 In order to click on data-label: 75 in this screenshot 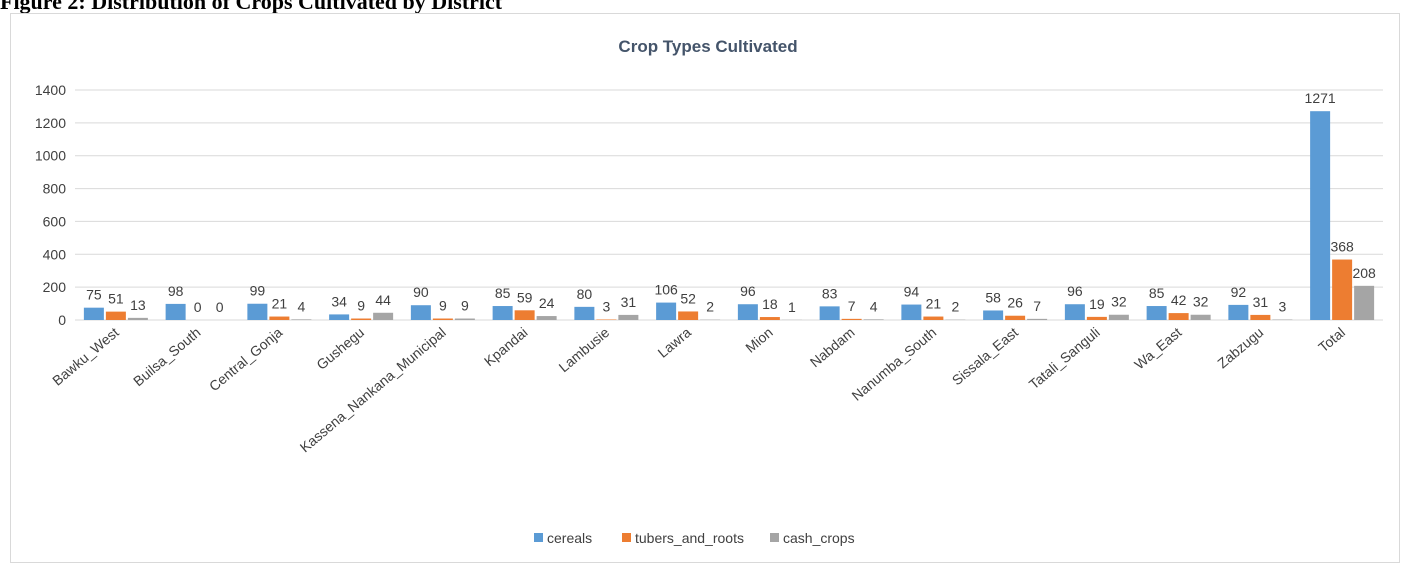, I will do `click(94, 295)`.